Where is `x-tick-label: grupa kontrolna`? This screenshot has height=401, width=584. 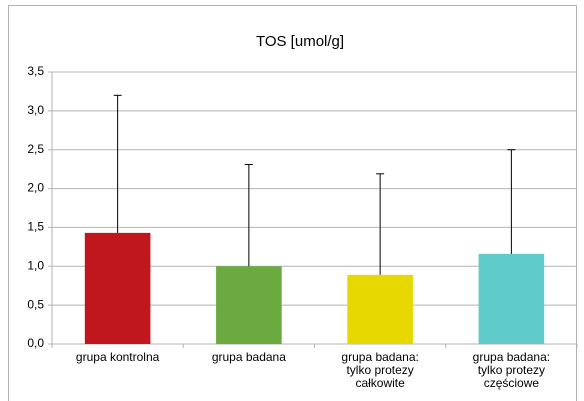
x-tick-label: grupa kontrolna is located at coordinates (117, 357).